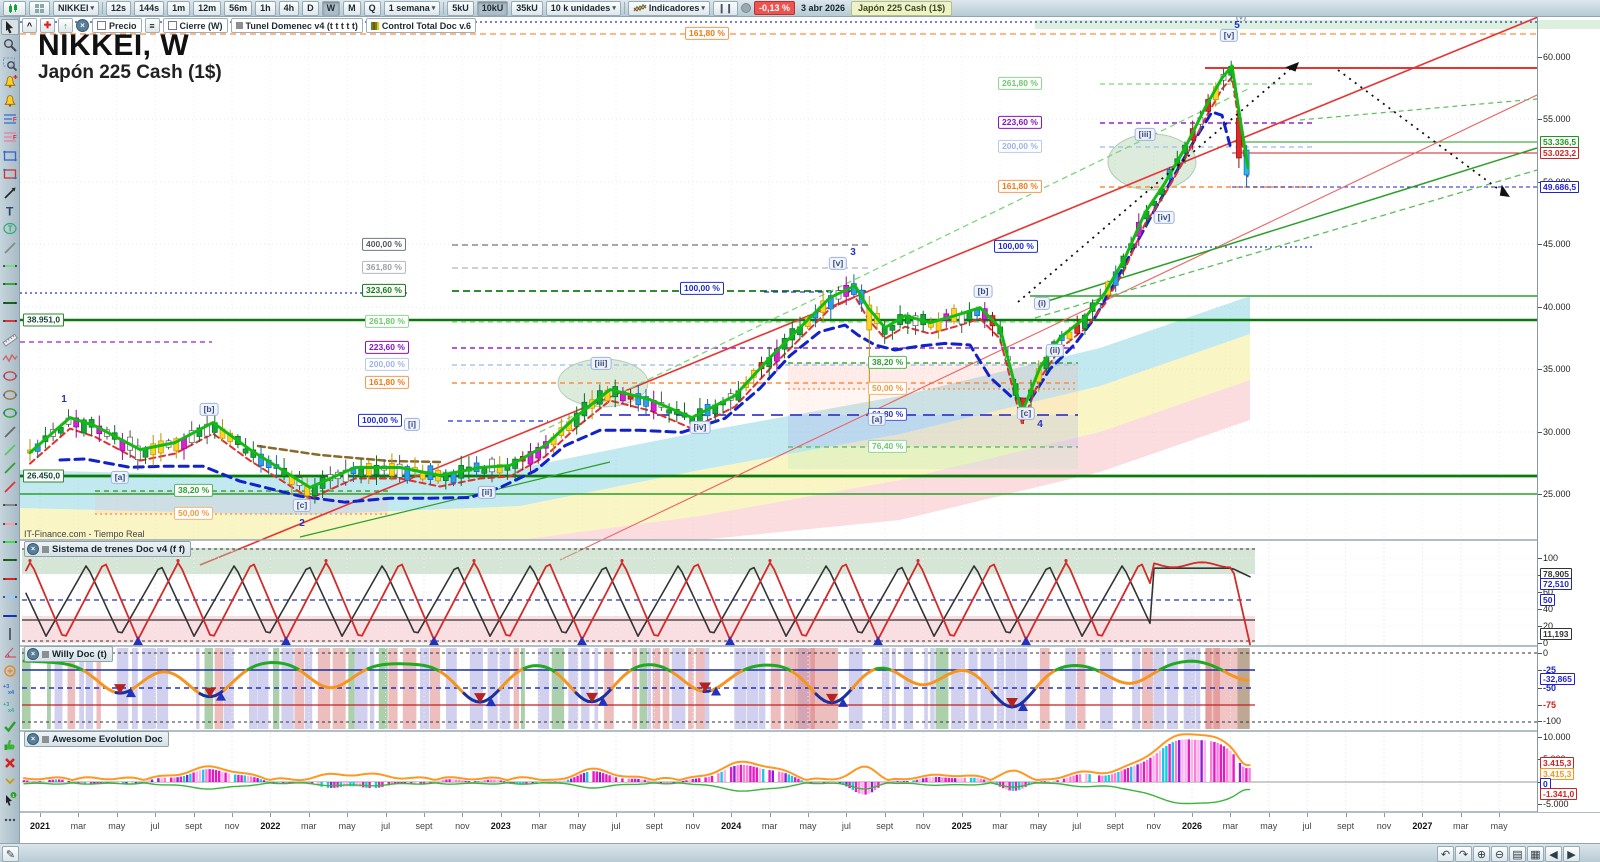 The width and height of the screenshot is (1600, 862). Describe the element at coordinates (1553, 854) in the screenshot. I see `scroll-left-icon: ◀` at that location.